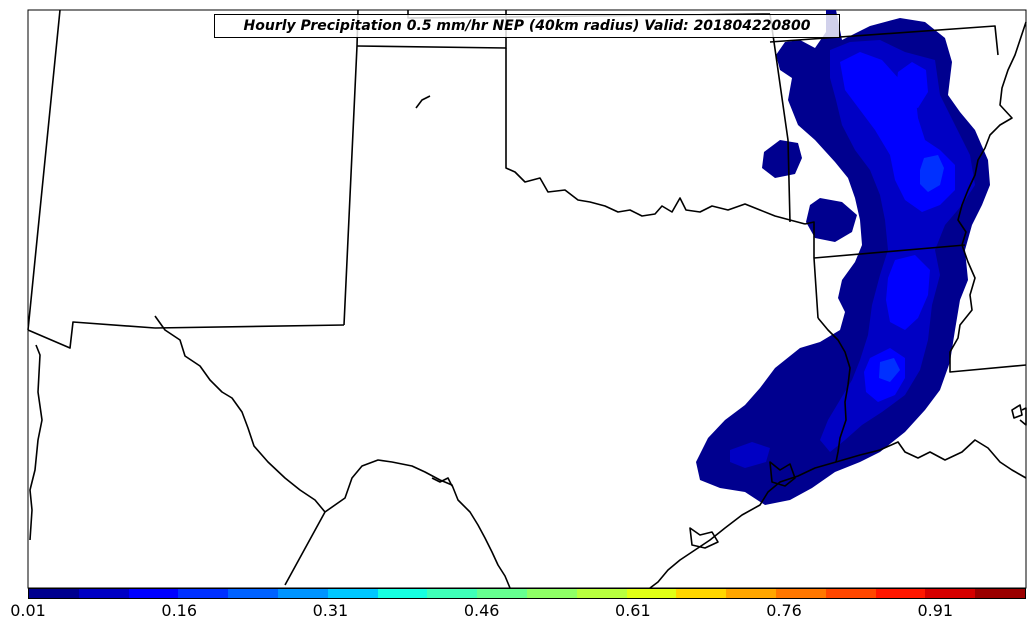  Describe the element at coordinates (179, 610) in the screenshot. I see `colorbar-tick-label: 0.16` at that location.